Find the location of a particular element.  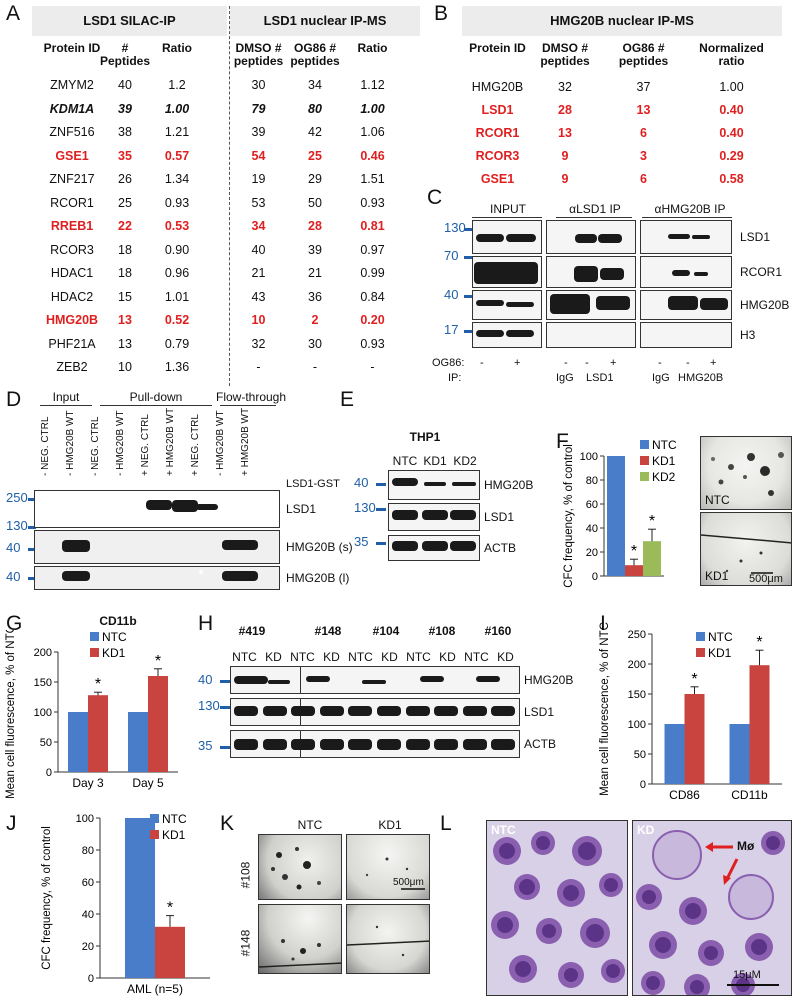

table-b-cell: GSE1 is located at coordinates (497, 179).